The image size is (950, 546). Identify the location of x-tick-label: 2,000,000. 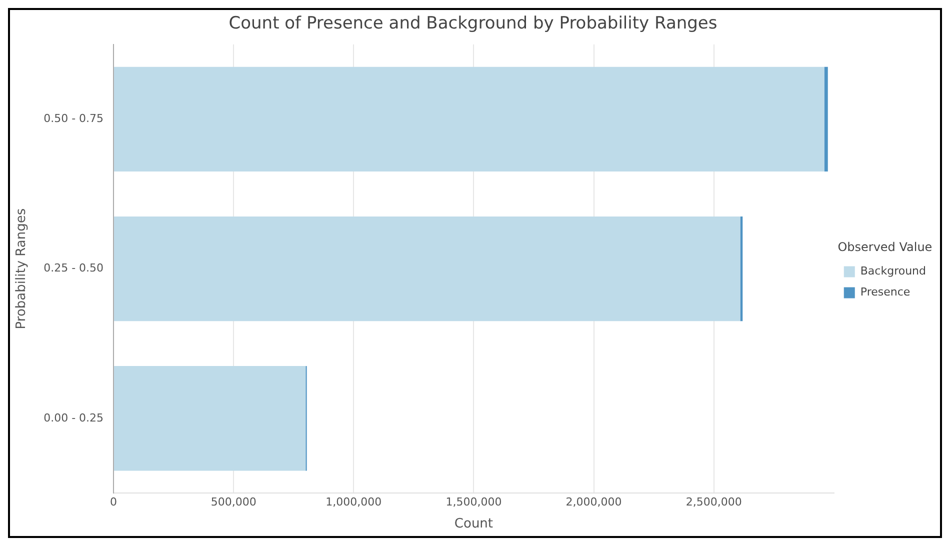
(594, 502).